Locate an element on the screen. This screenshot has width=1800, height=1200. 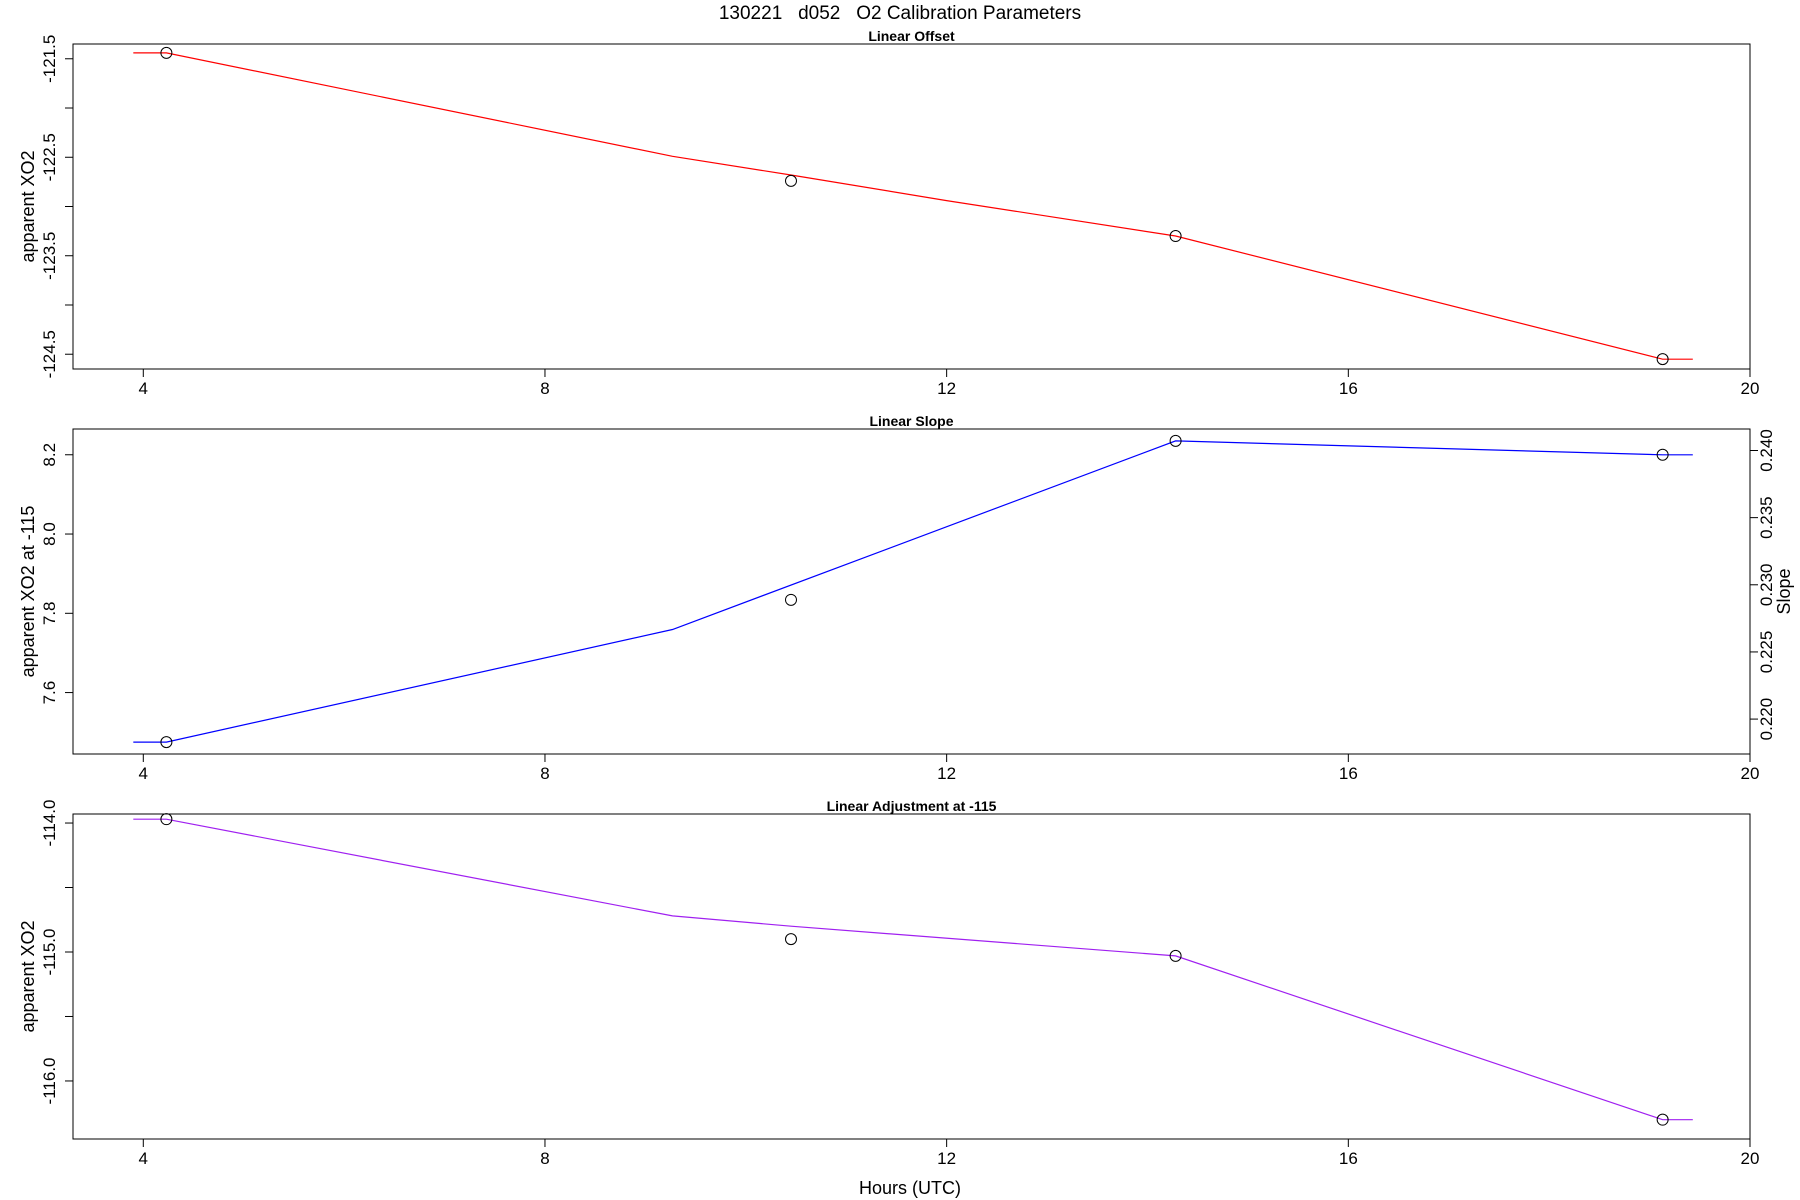
y2-tick-label: 0.235 is located at coordinates (1766, 517).